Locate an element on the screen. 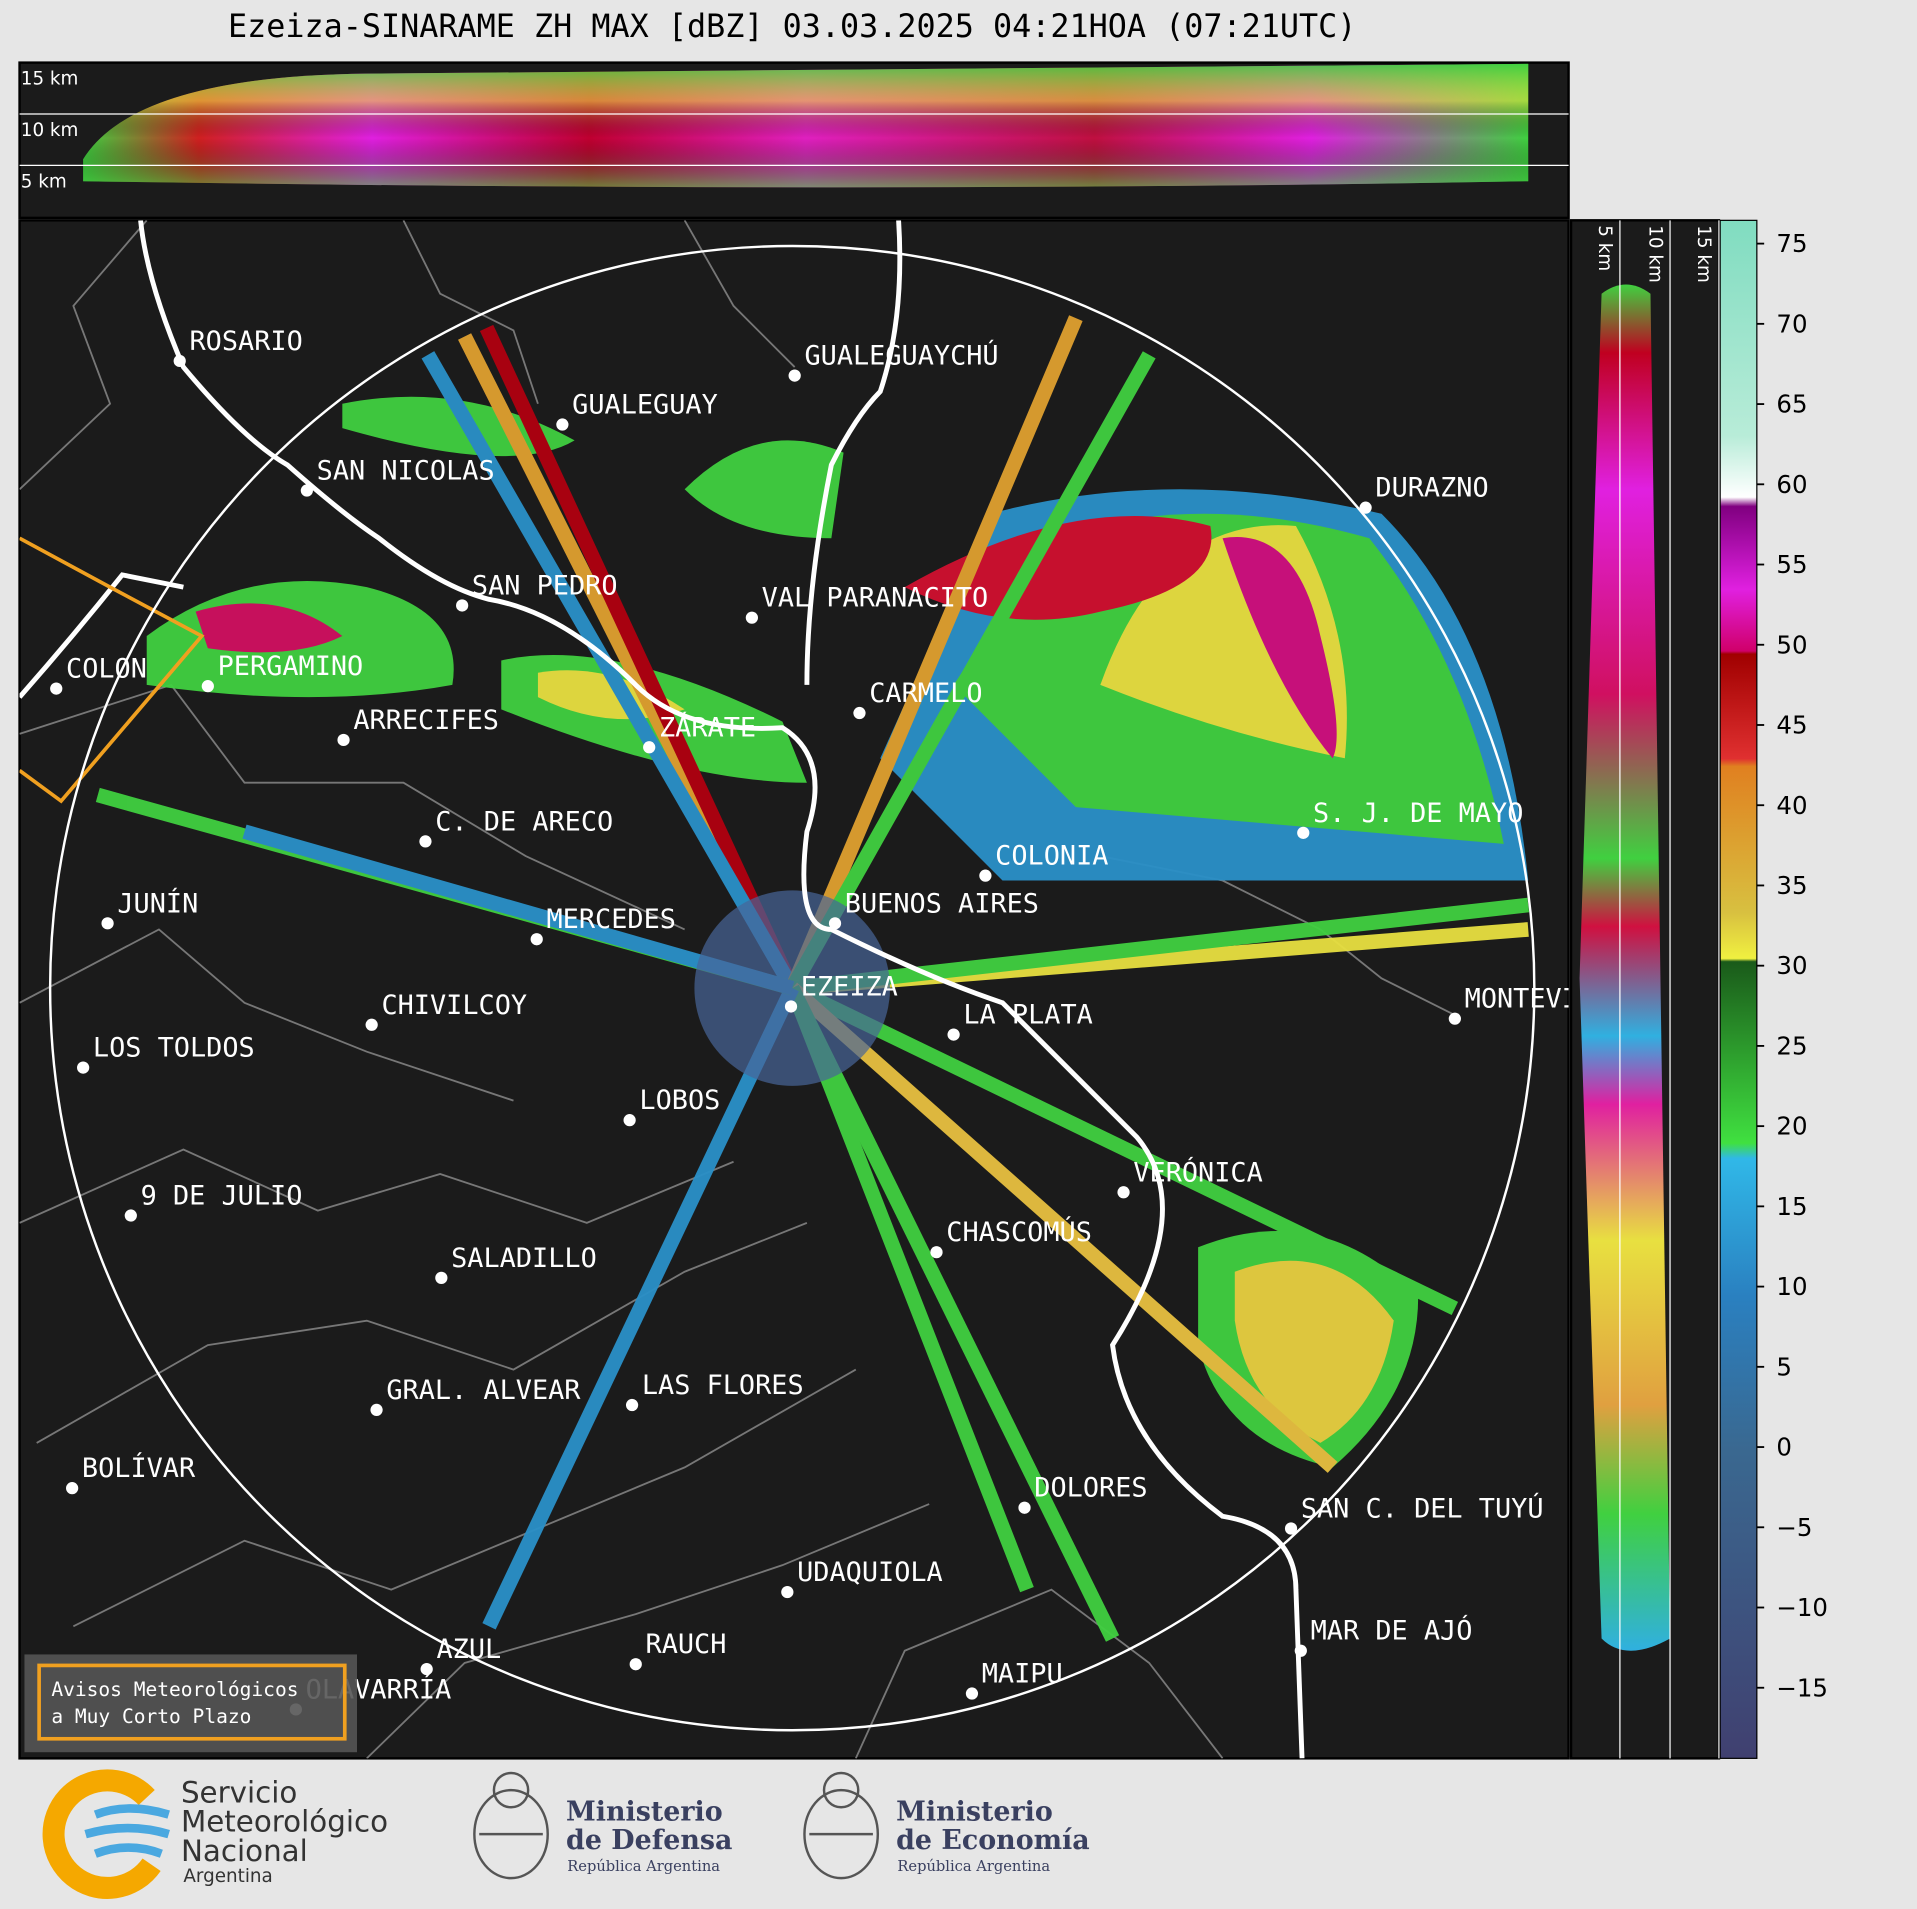 The image size is (1917, 1909). colorbar-label: 20 is located at coordinates (1791, 1126).